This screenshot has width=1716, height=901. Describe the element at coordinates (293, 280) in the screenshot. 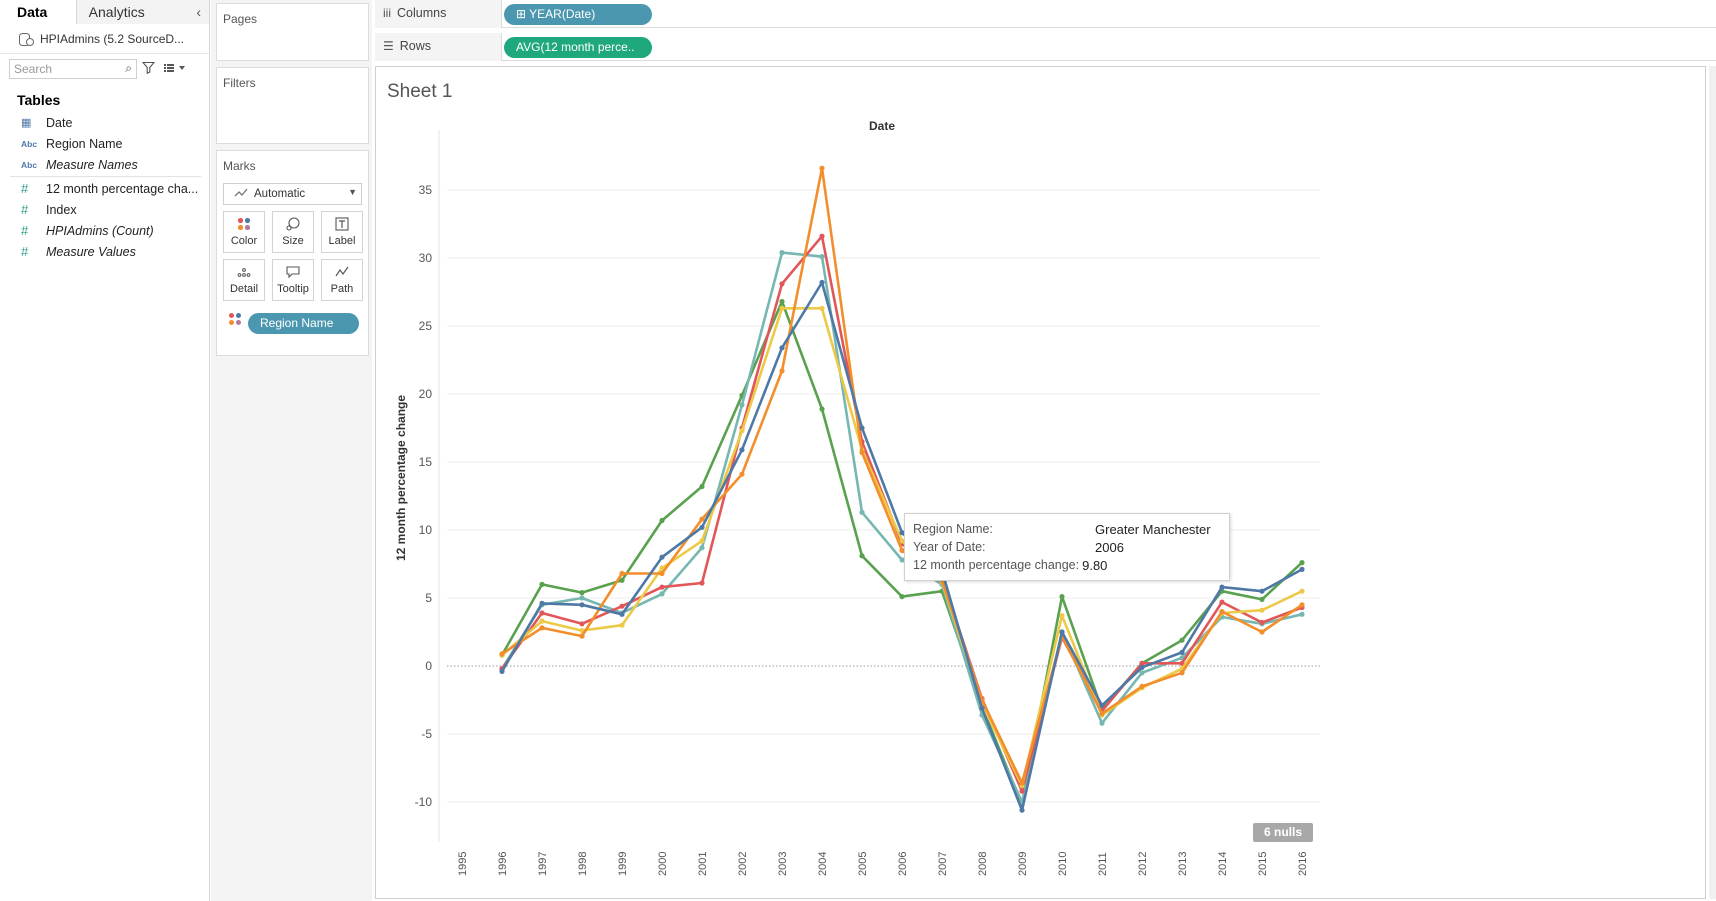

I see `tooltip-button: Tooltip` at that location.